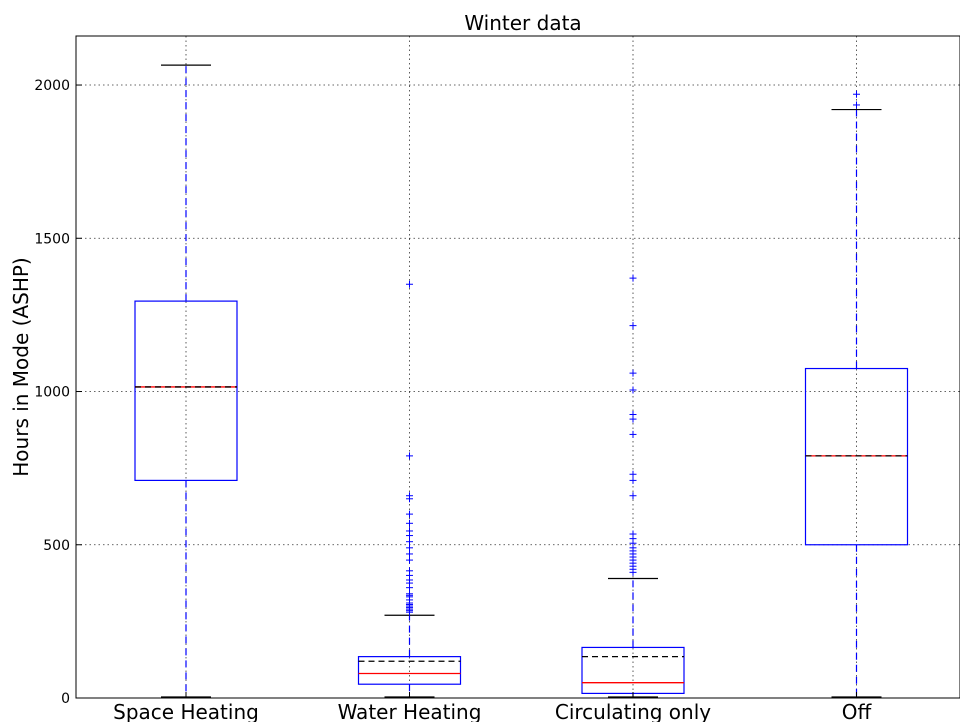 Image resolution: width=960 pixels, height=722 pixels. What do you see at coordinates (65, 699) in the screenshot?
I see `y-tick-label: 0` at bounding box center [65, 699].